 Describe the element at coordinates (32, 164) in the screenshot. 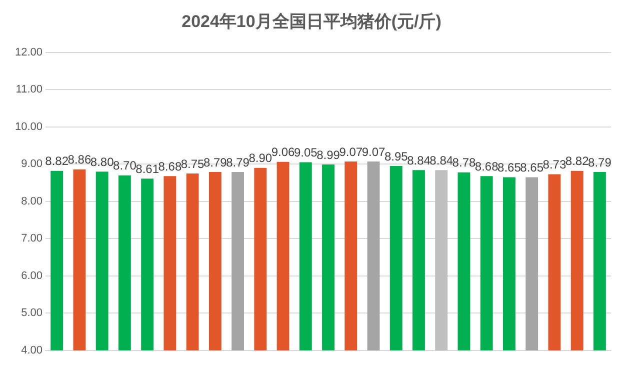

I see `y-tick-label: 9.00` at that location.